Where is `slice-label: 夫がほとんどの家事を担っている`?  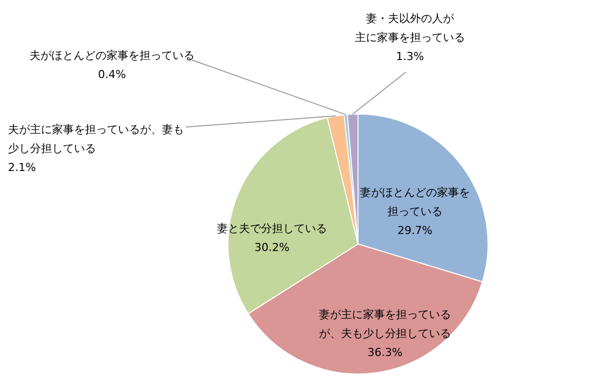 slice-label: 夫がほとんどの家事を担っている is located at coordinates (112, 55).